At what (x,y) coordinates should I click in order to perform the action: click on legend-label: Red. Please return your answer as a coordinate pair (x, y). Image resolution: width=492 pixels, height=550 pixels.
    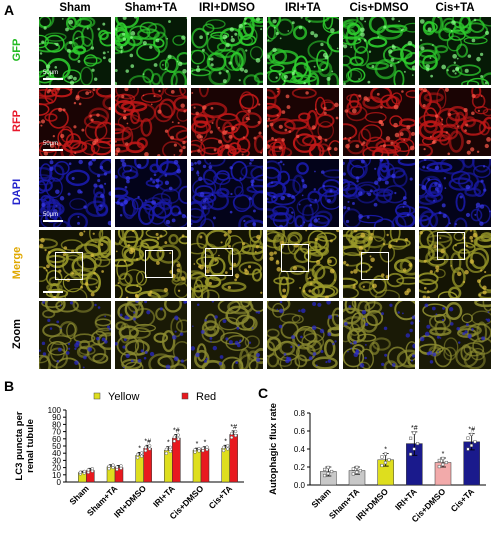
    Looking at the image, I should click on (206, 397).